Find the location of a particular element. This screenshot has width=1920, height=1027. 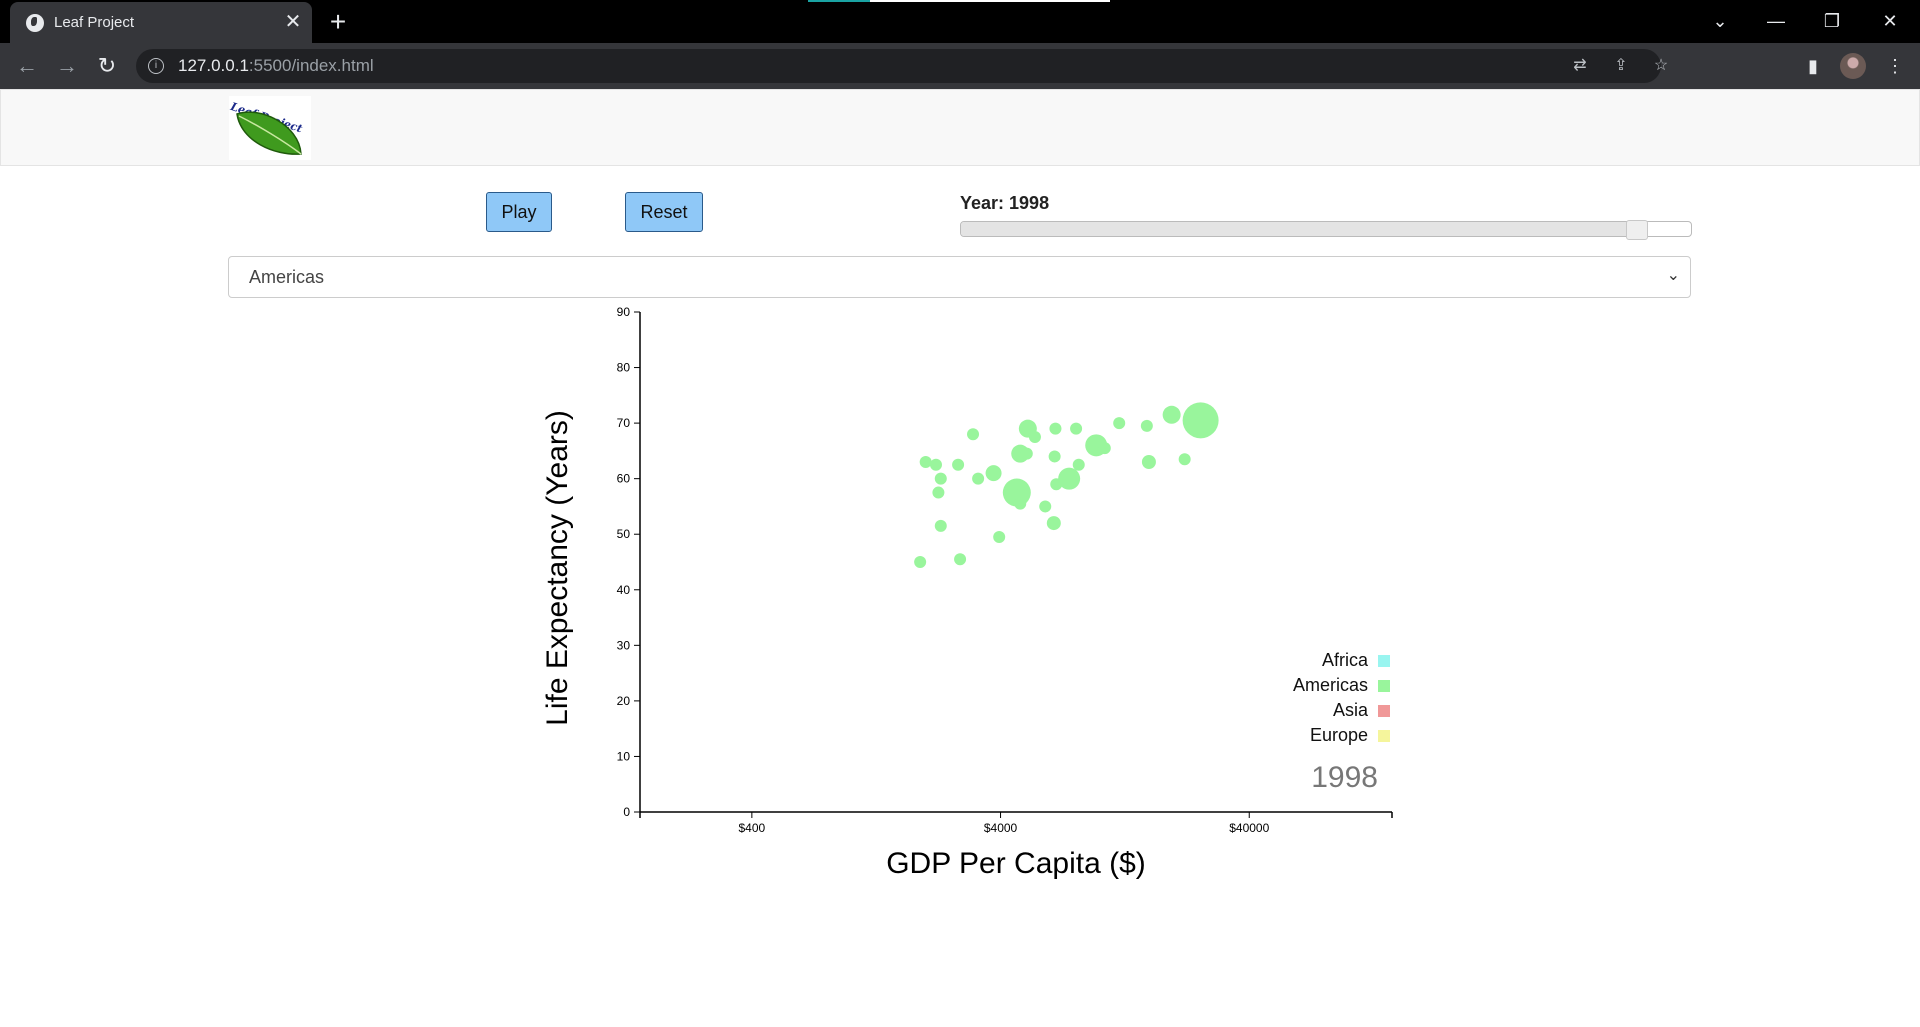

share-icon: ⇪ is located at coordinates (1621, 65).